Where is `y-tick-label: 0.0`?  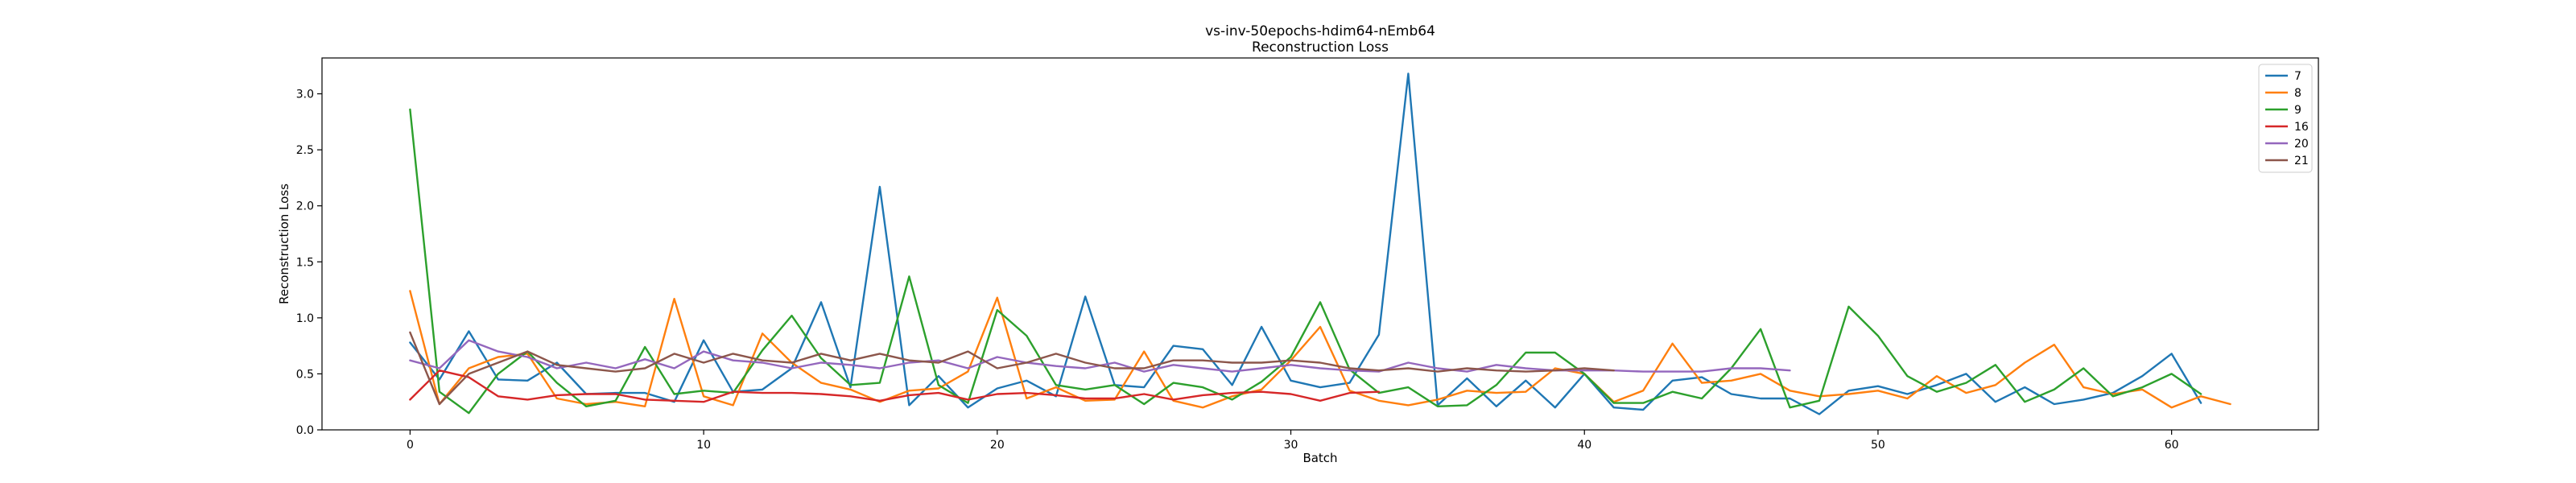
y-tick-label: 0.0 is located at coordinates (305, 430).